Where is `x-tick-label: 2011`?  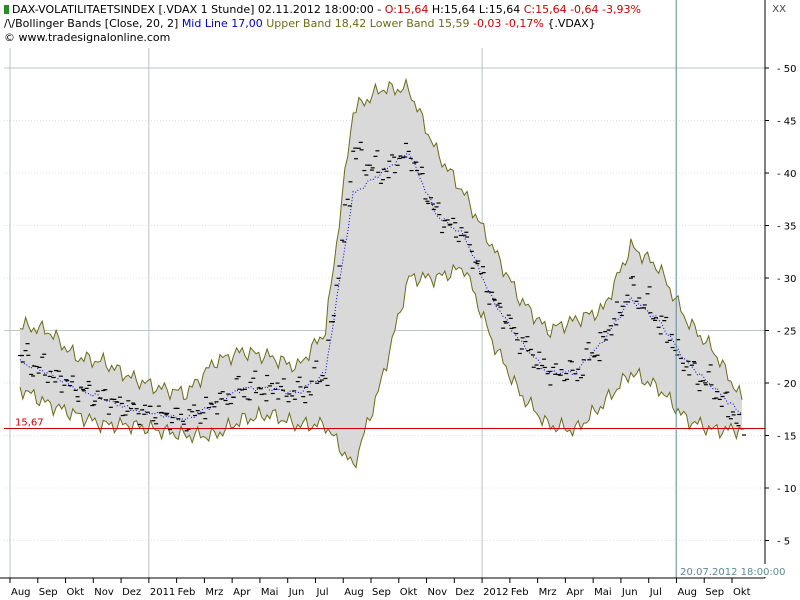
x-tick-label: 2011 is located at coordinates (162, 592).